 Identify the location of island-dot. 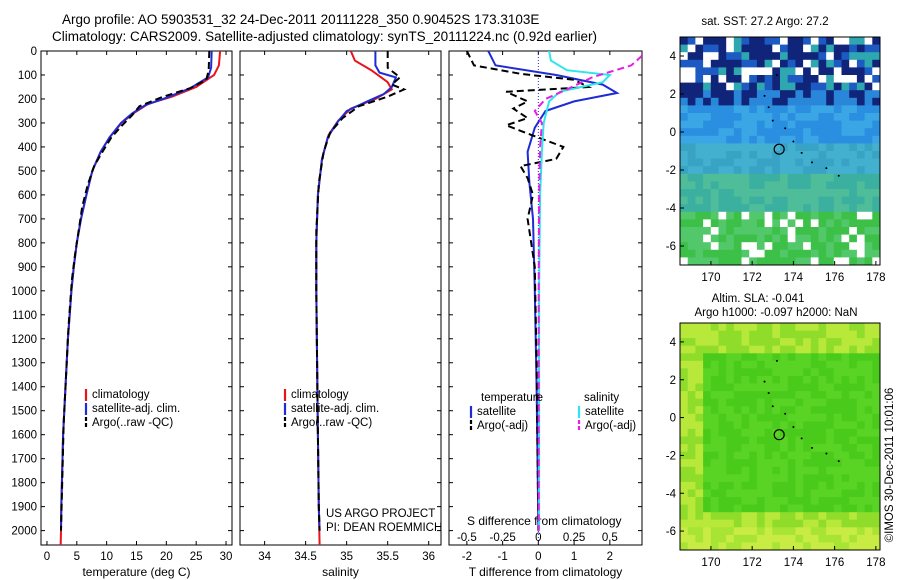
(826, 168).